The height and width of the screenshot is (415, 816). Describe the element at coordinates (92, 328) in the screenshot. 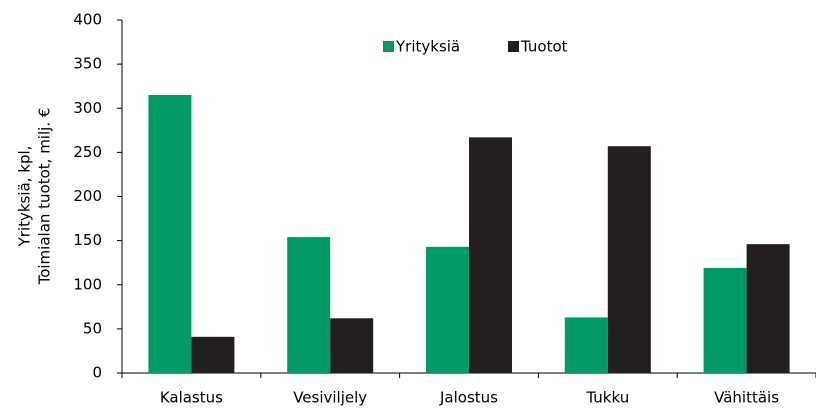

I see `y-tick-label: 50` at that location.